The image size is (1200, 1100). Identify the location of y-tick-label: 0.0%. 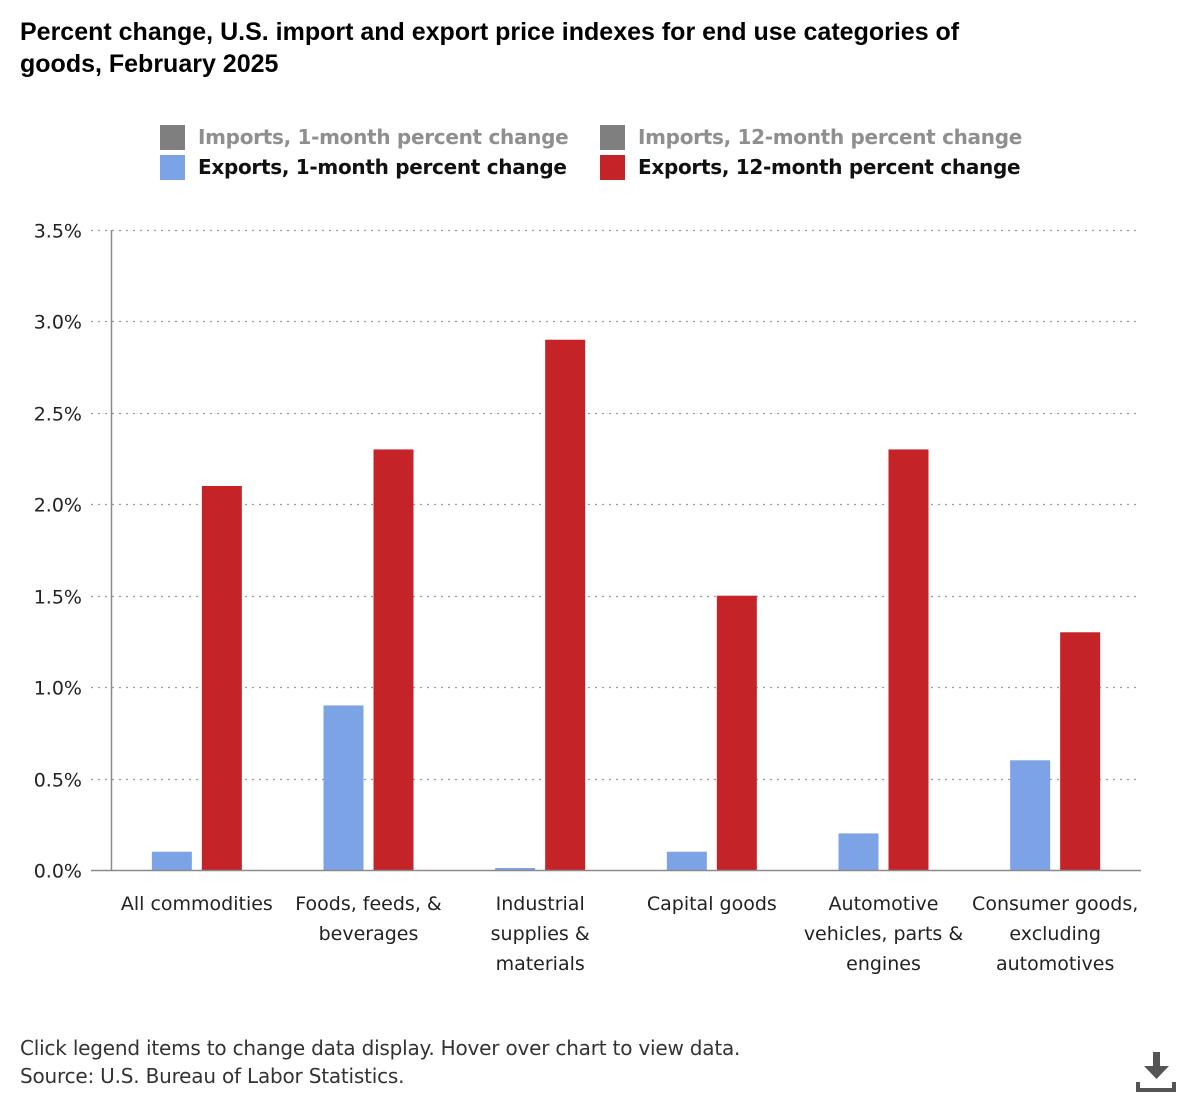
(58, 872).